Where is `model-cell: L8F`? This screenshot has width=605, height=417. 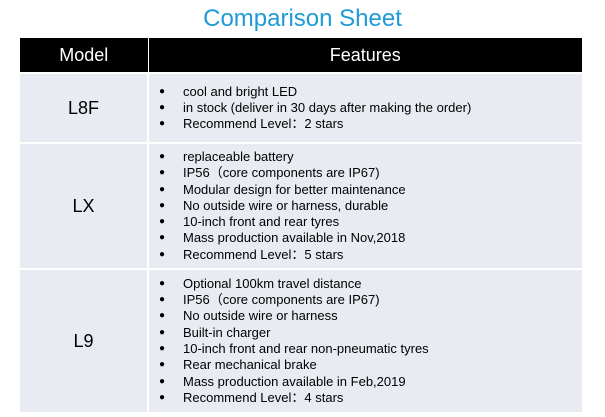
model-cell: L8F is located at coordinates (84, 107).